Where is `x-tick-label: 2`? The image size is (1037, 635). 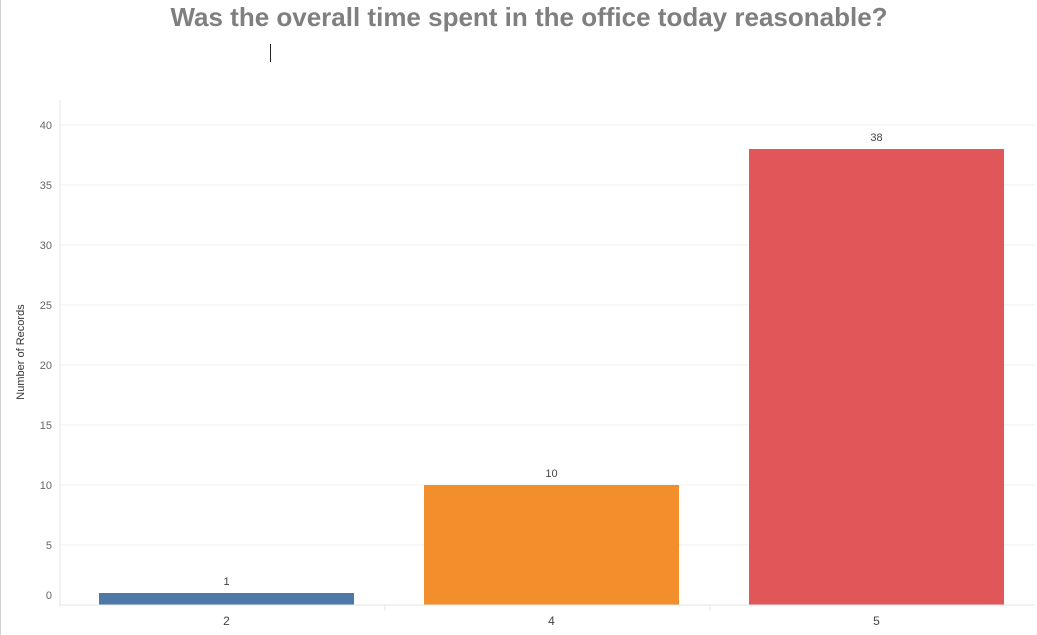
x-tick-label: 2 is located at coordinates (226, 621).